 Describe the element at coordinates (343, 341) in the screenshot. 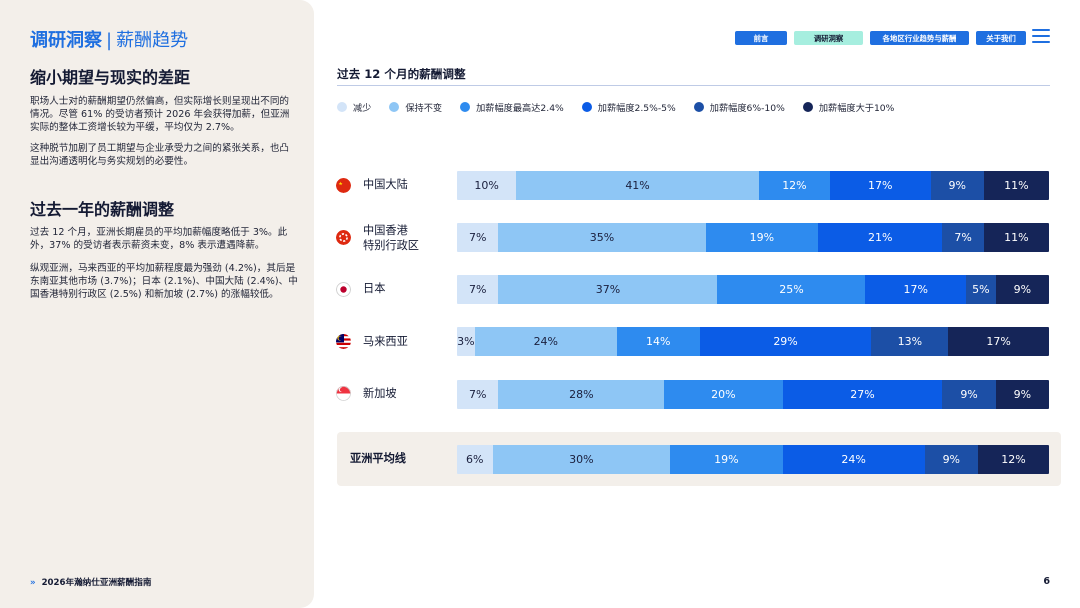

I see `malaysia-flag-icon` at that location.